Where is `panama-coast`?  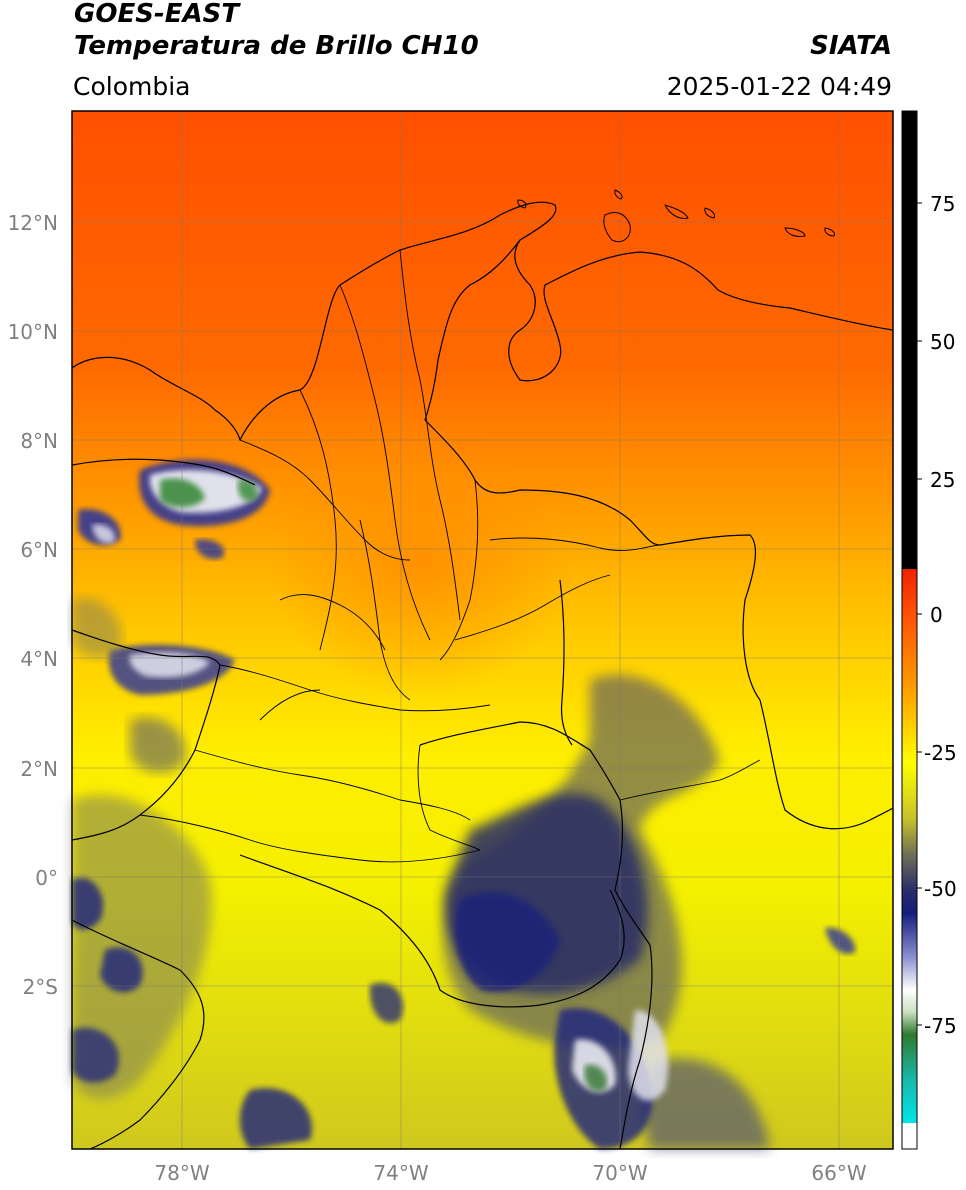 panama-coast is located at coordinates (163, 472).